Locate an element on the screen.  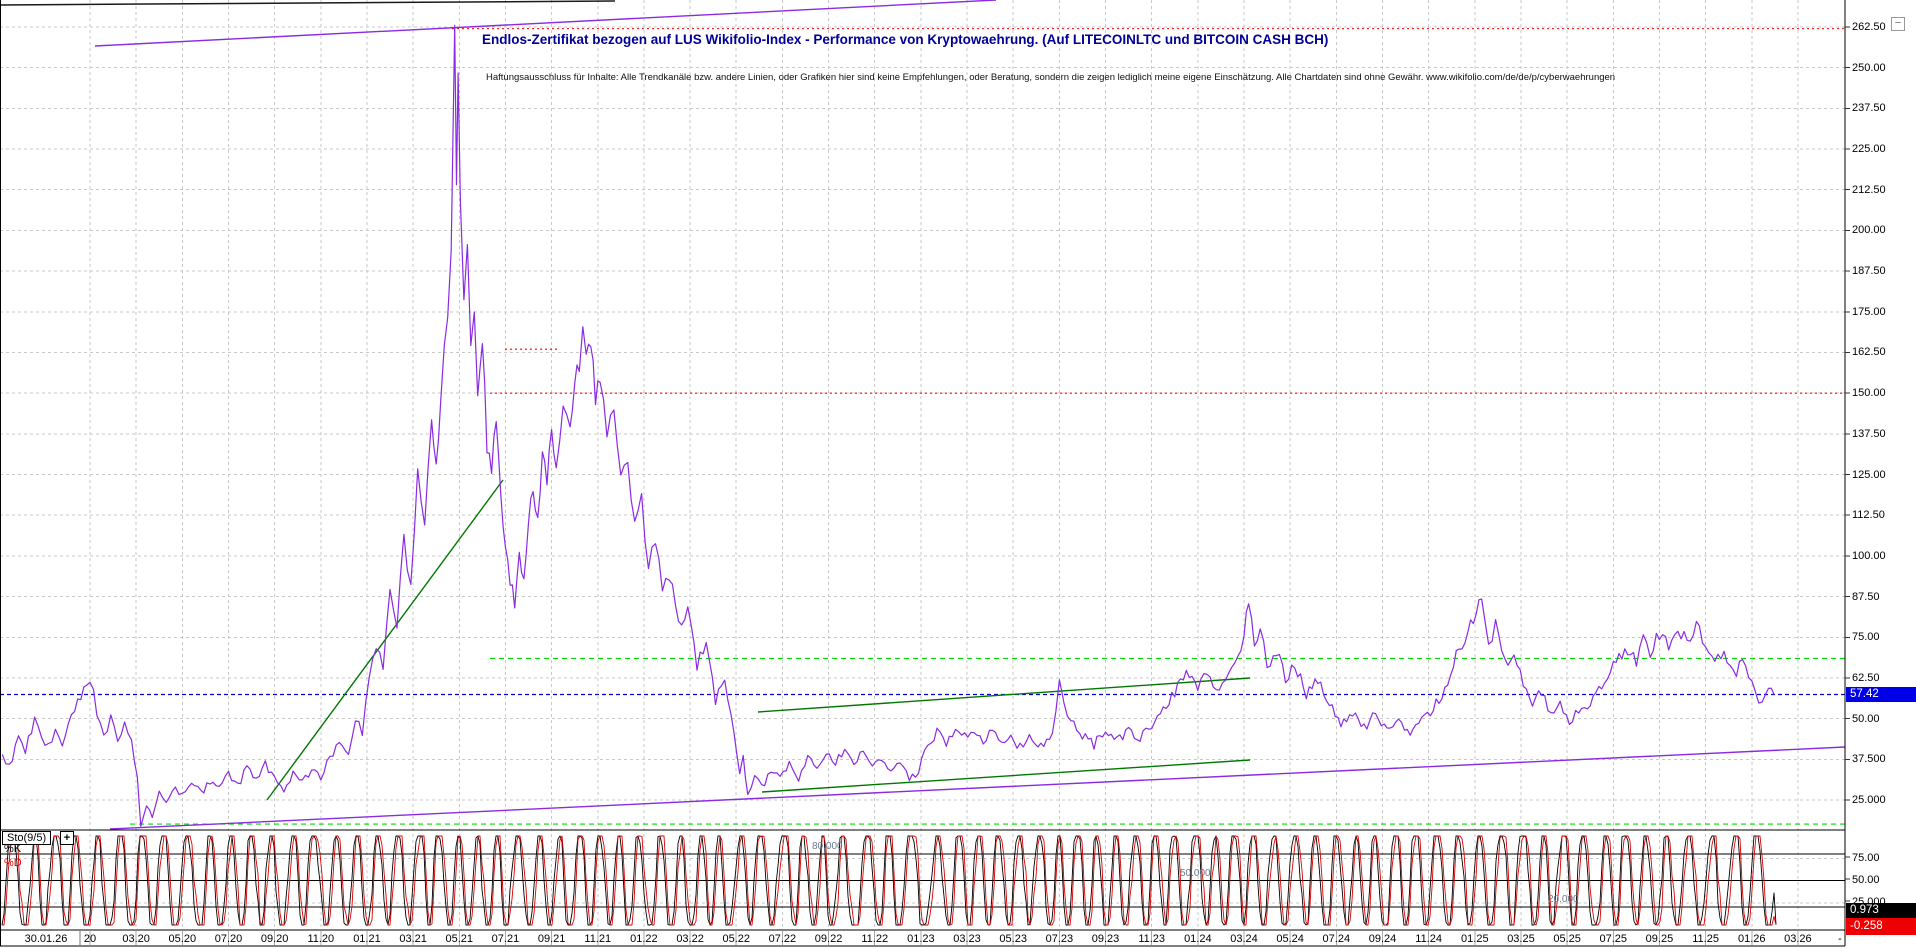
stochastic-d-line is located at coordinates (889, 880).